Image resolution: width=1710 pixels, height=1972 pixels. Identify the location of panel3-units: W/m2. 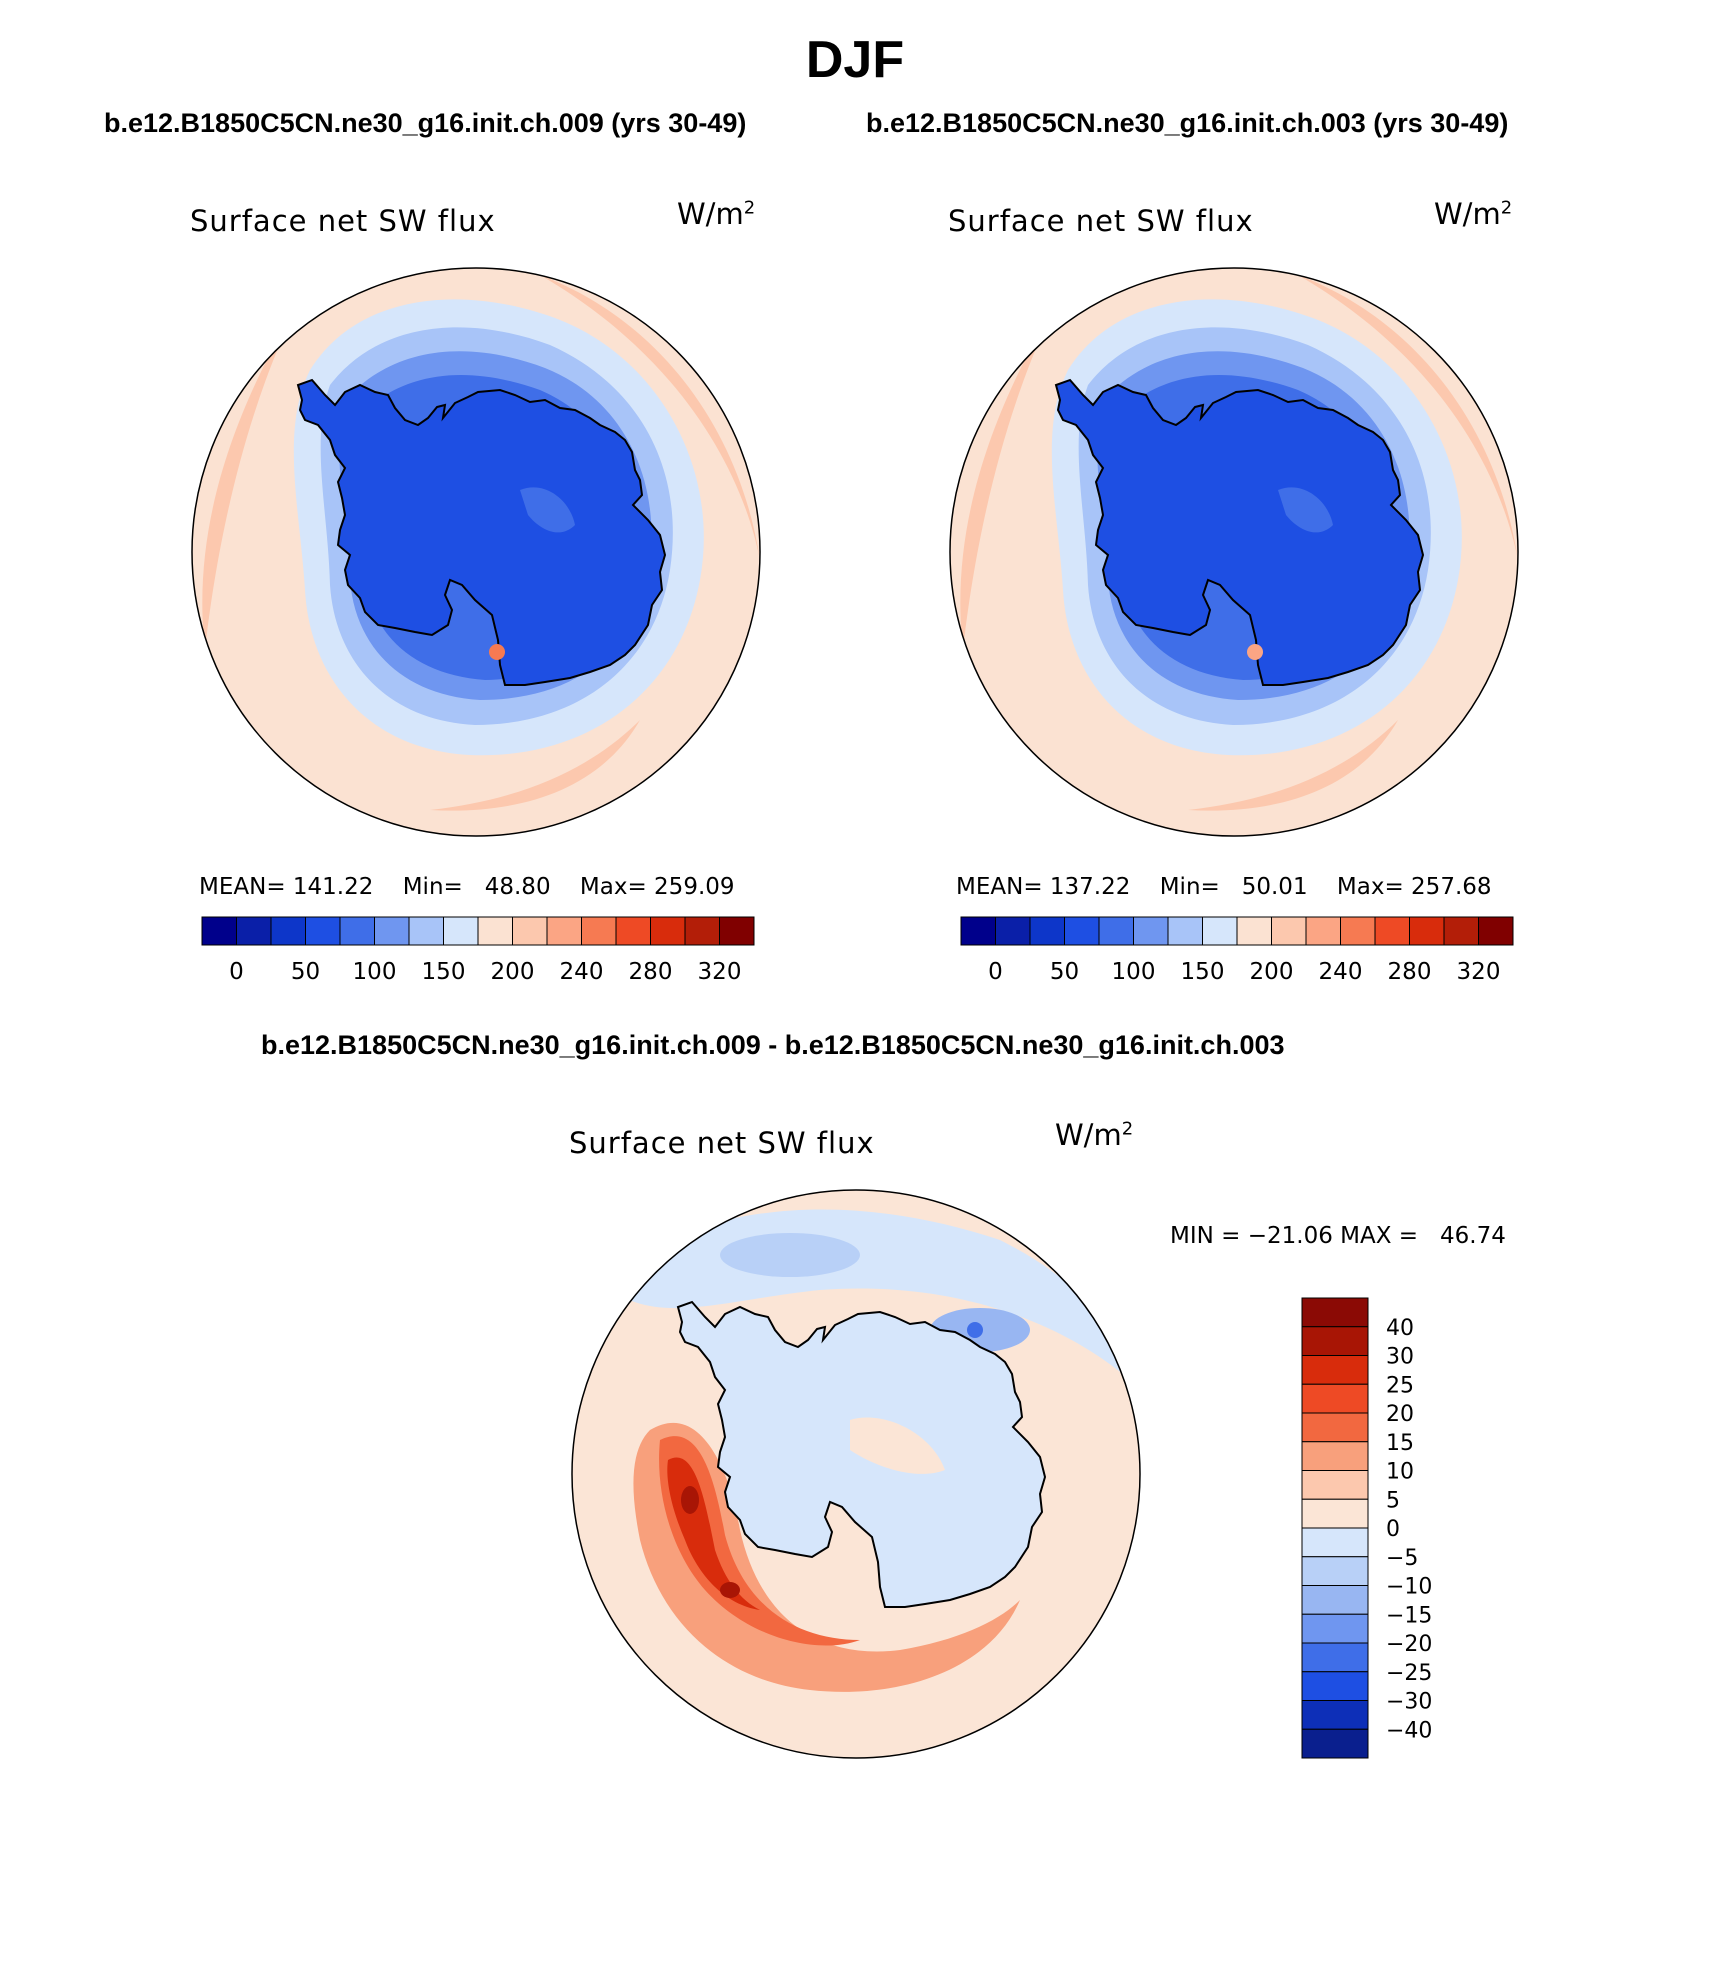
(1094, 1135).